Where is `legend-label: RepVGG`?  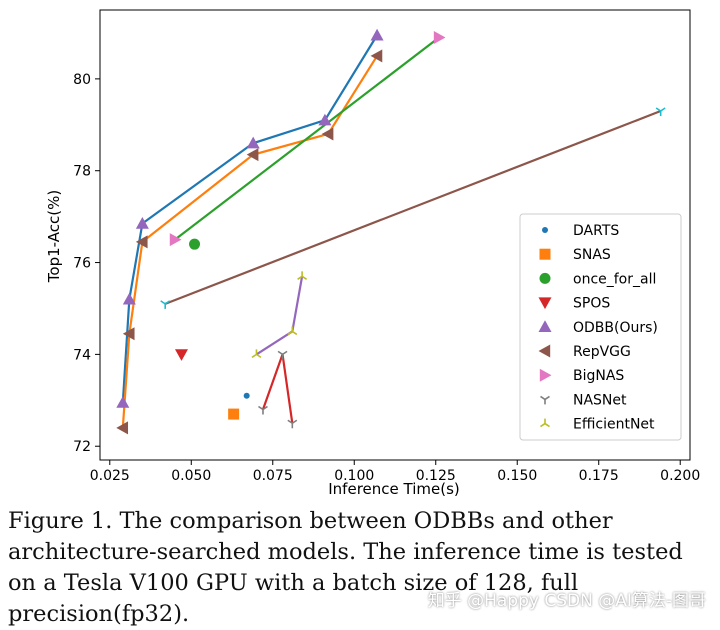
legend-label: RepVGG is located at coordinates (602, 352).